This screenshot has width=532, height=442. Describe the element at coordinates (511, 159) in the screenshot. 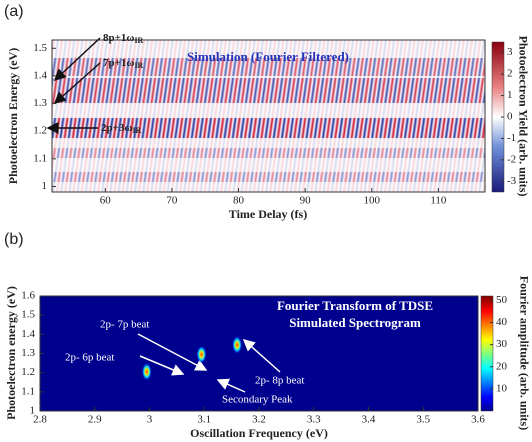

I see `colorbar-tick-label: -2` at that location.